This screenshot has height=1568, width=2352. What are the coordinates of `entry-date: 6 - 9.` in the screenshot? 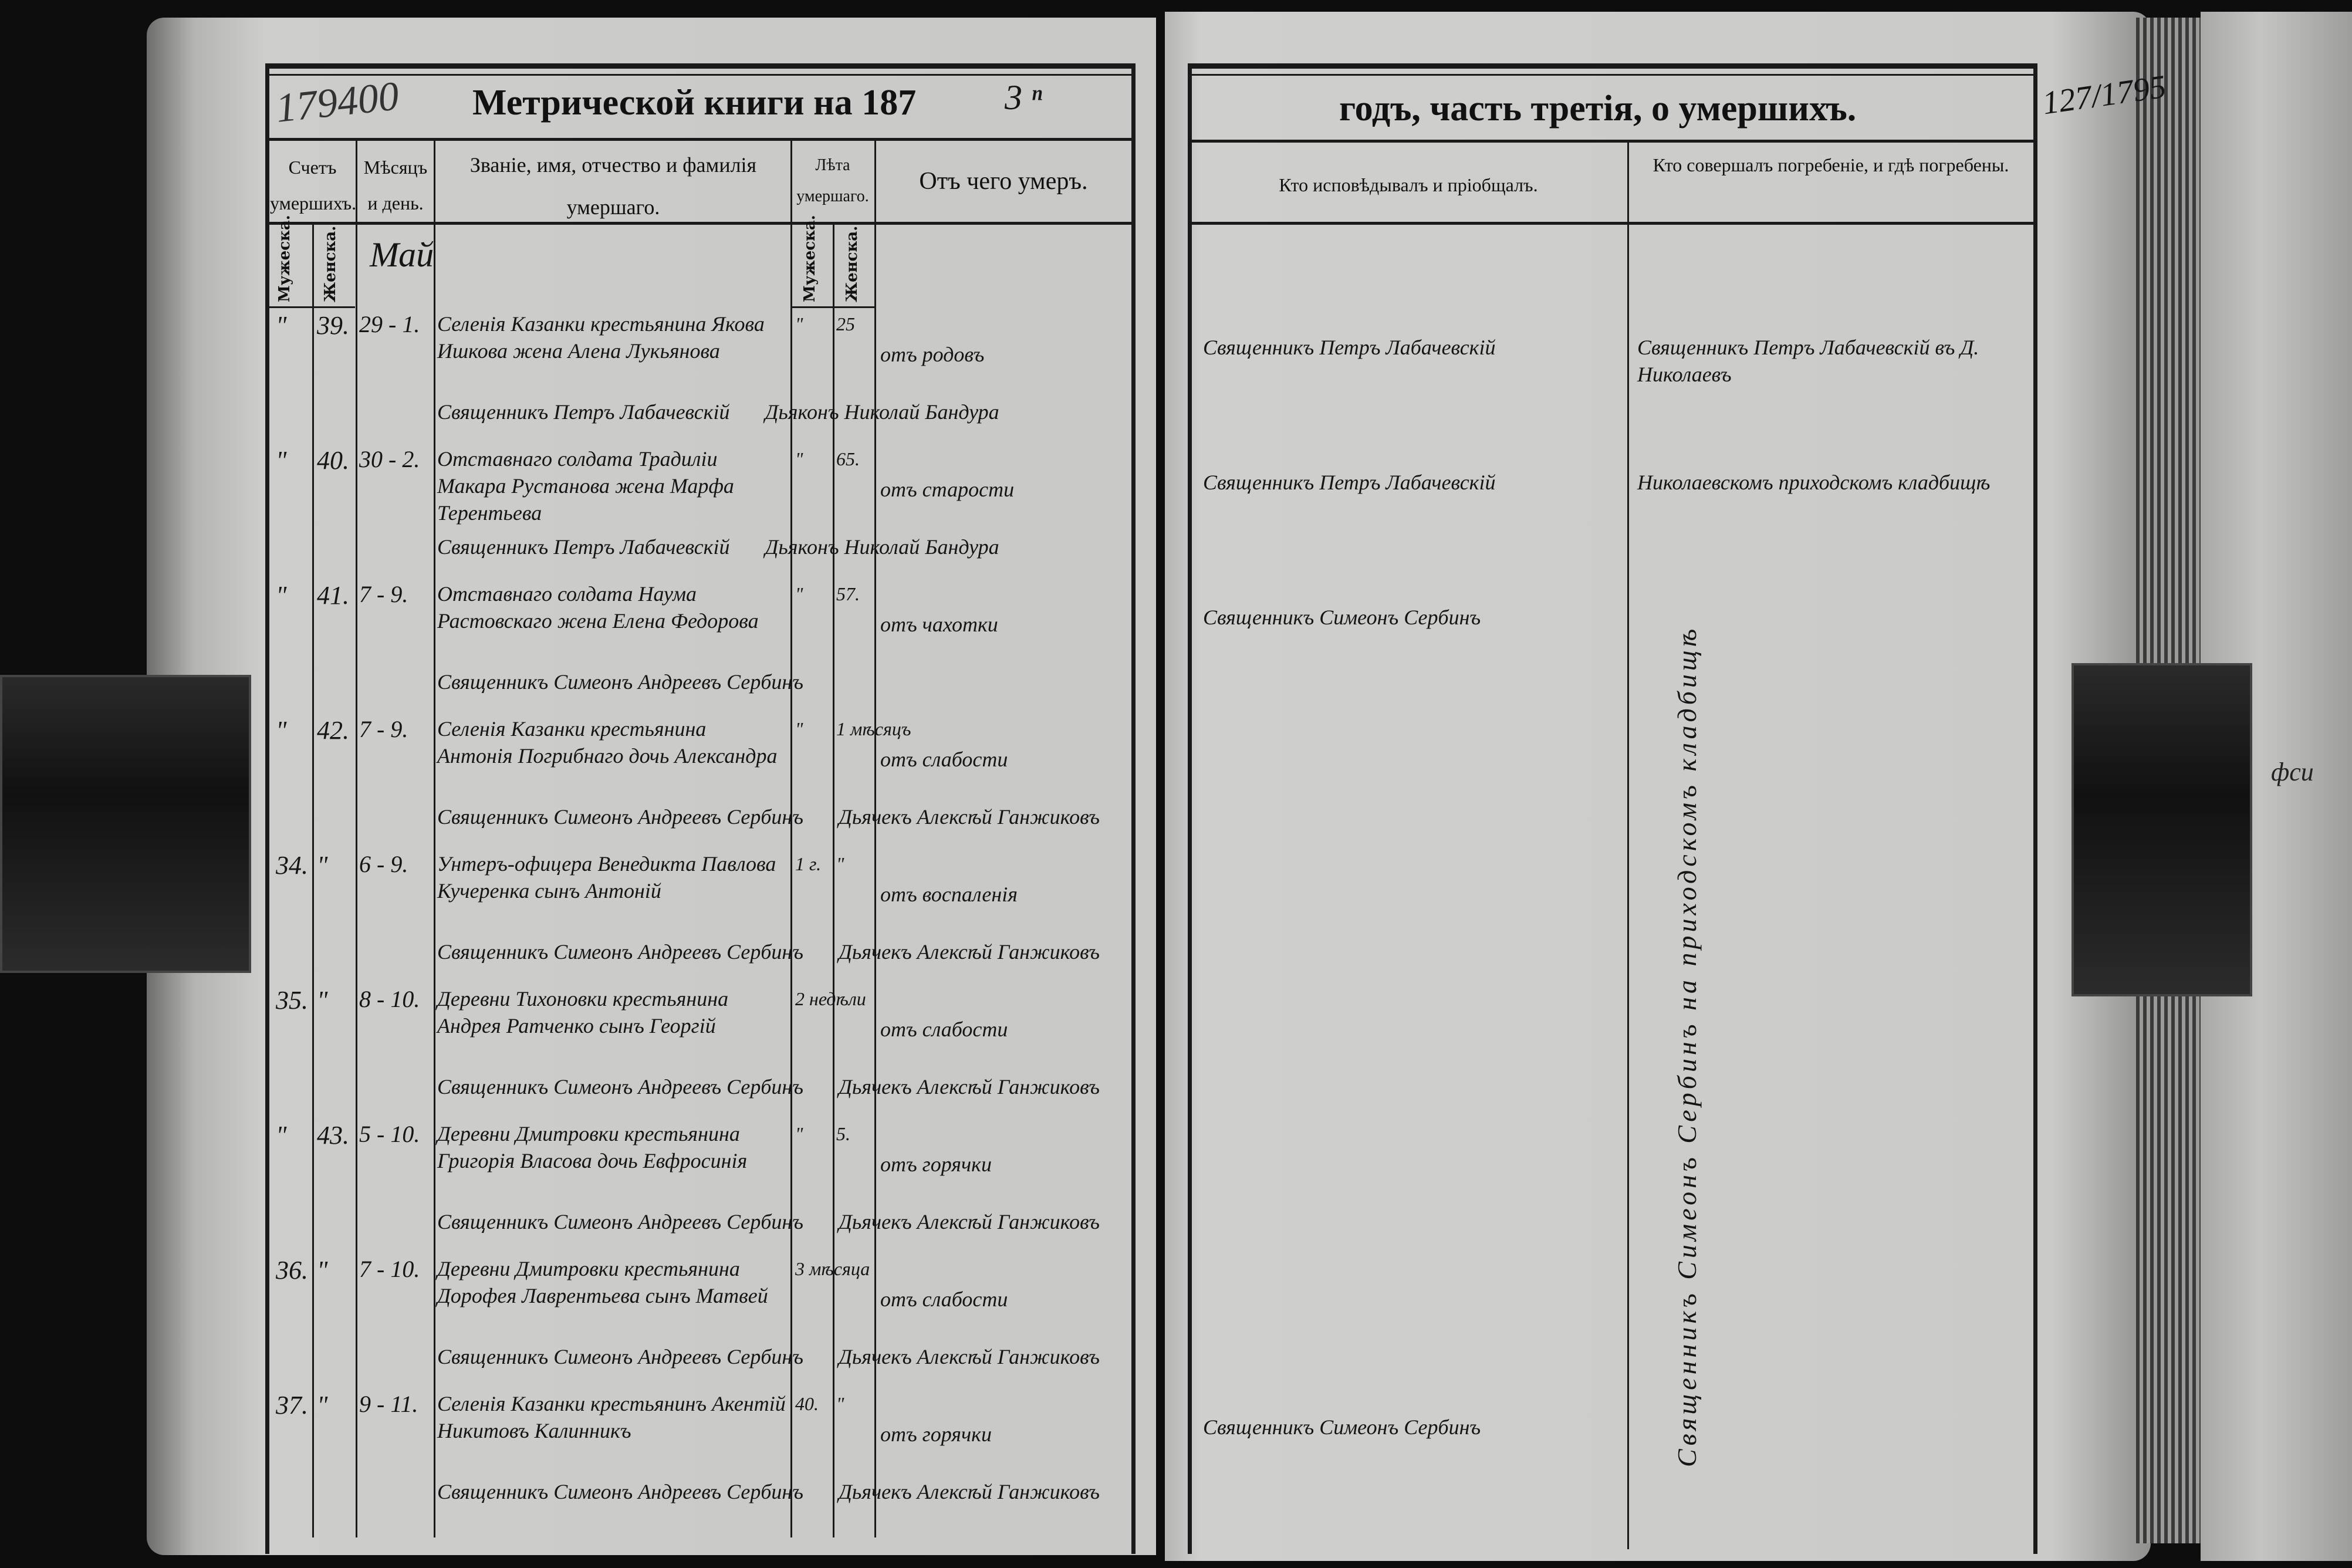 It's located at (383, 864).